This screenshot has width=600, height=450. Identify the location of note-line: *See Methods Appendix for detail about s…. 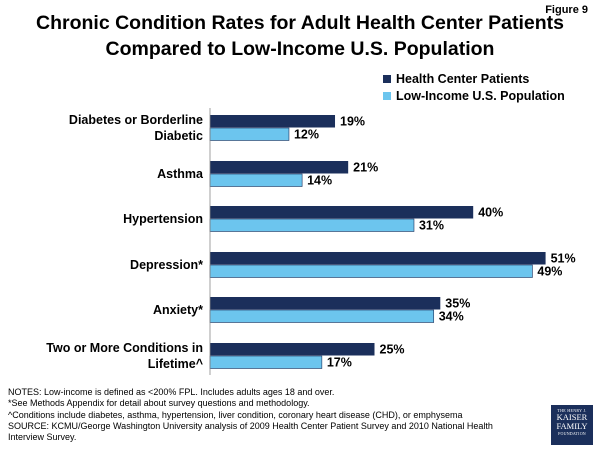
(159, 403).